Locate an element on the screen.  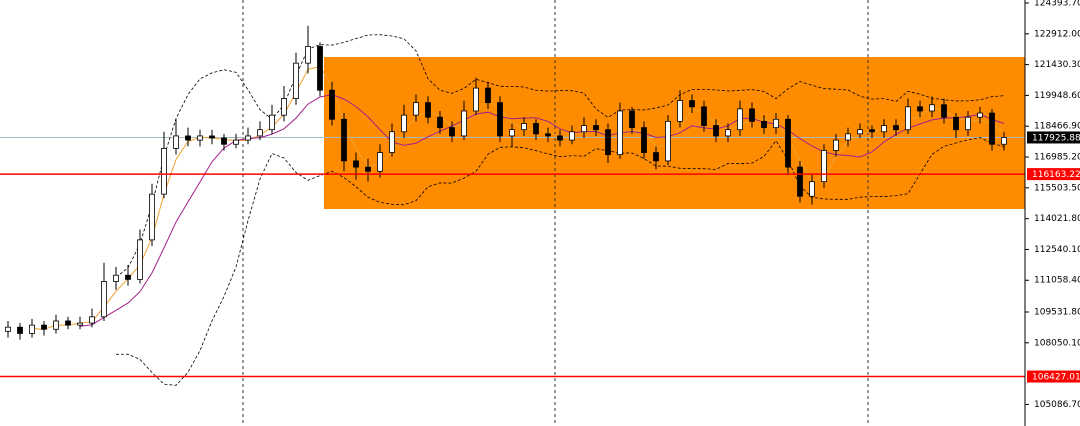
level-label: 116163.22 is located at coordinates (1056, 175).